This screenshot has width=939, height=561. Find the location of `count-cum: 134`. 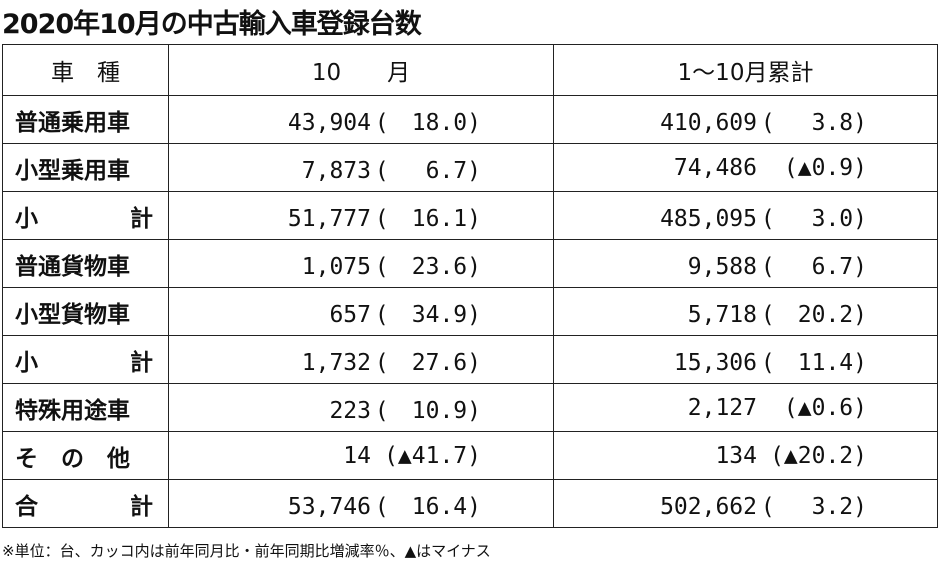

count-cum: 134 is located at coordinates (736, 455).